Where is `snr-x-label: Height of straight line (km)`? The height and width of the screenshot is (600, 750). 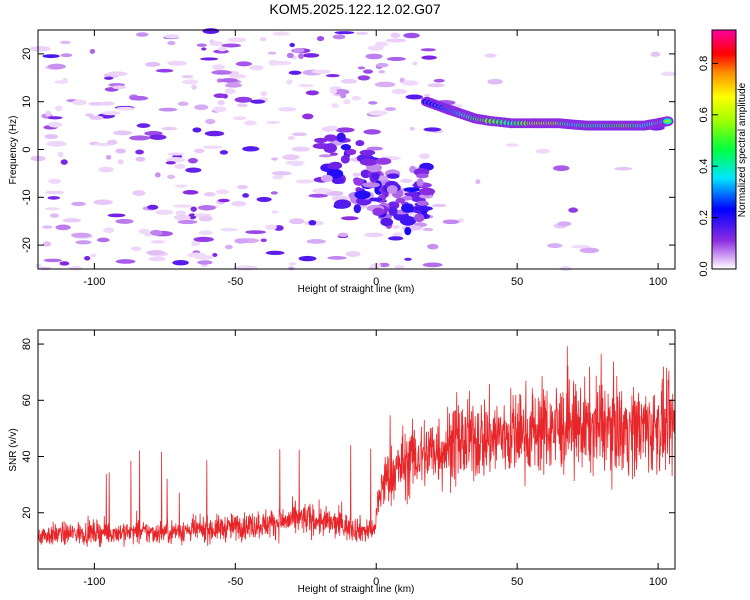 snr-x-label: Height of straight line (km) is located at coordinates (356, 589).